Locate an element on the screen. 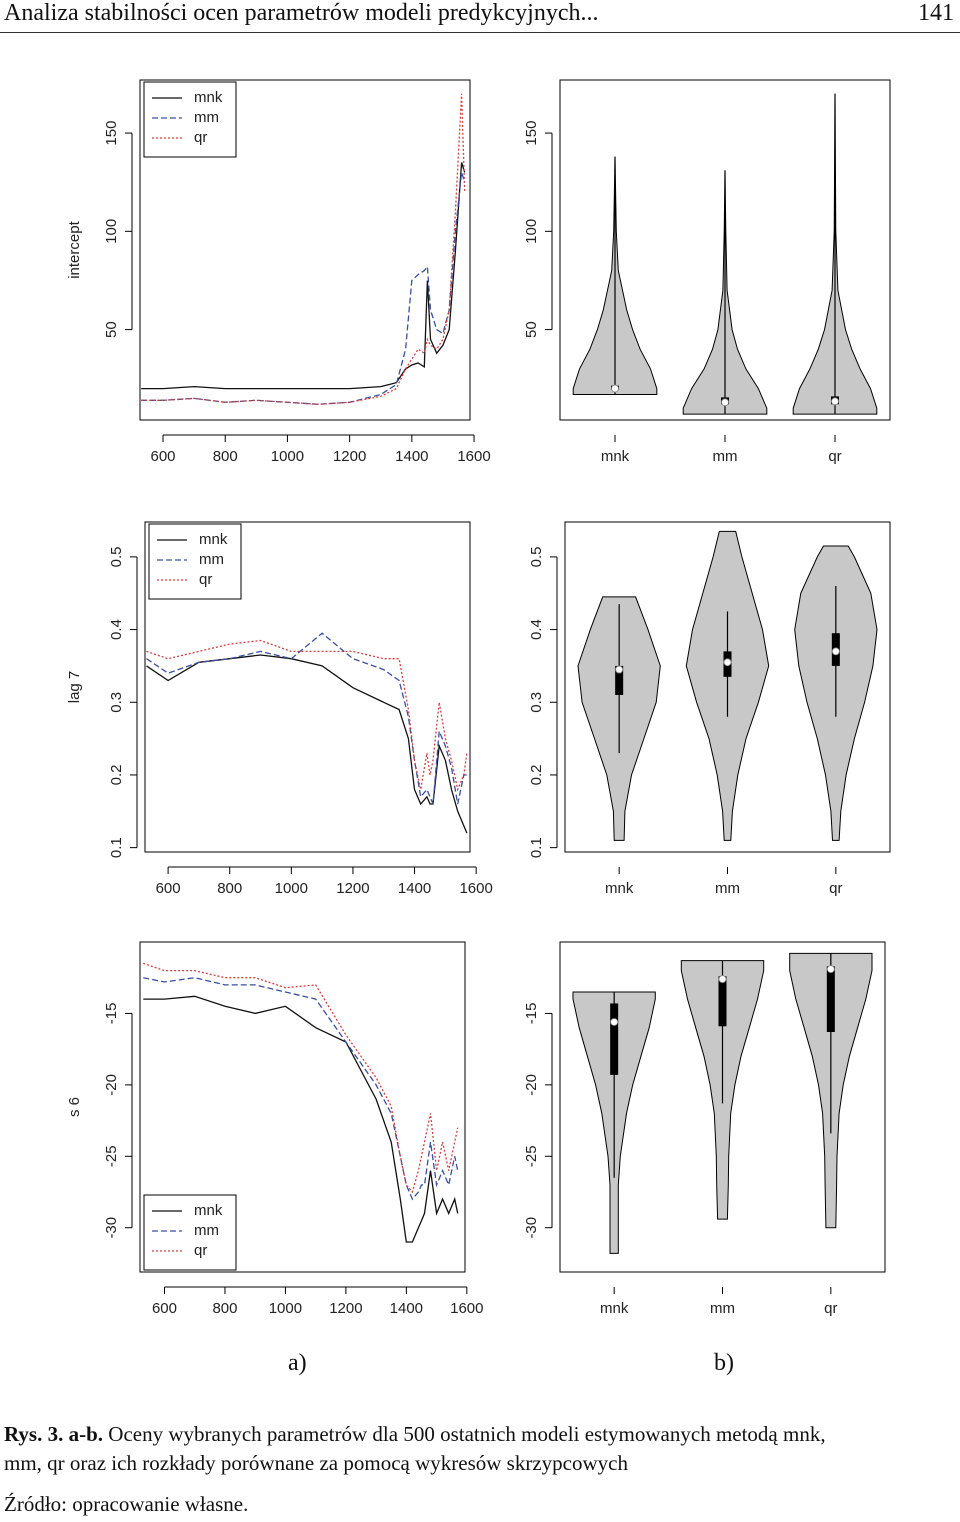 Image resolution: width=960 pixels, height=1522 pixels. y-tick-label: 0.1 is located at coordinates (116, 847).